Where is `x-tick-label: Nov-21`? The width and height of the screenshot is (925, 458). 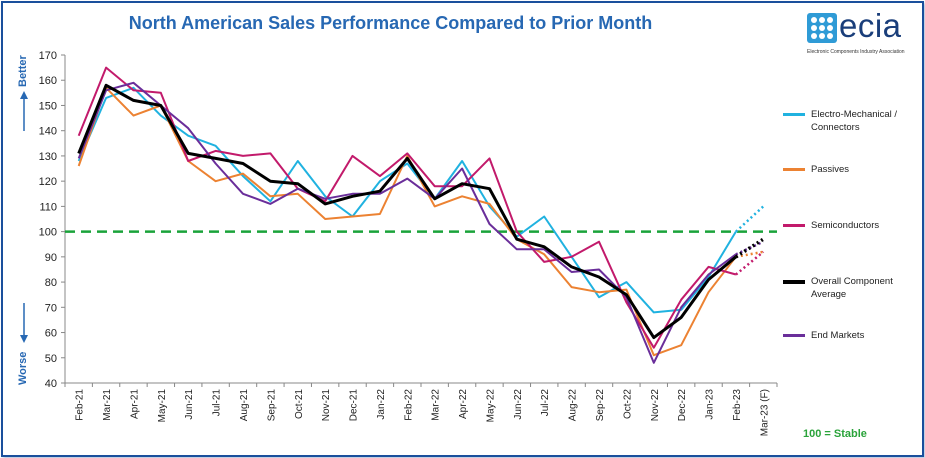
x-tick-label: Nov-21 is located at coordinates (326, 405).